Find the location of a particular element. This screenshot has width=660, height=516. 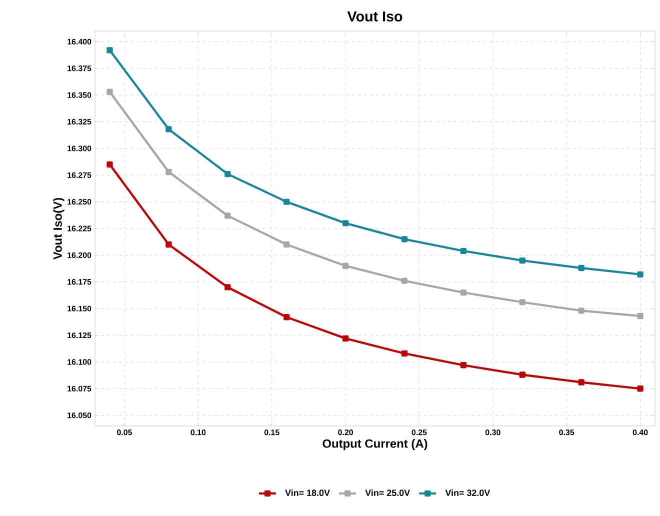

y-axis-title: Vout Iso(V) is located at coordinates (58, 229).